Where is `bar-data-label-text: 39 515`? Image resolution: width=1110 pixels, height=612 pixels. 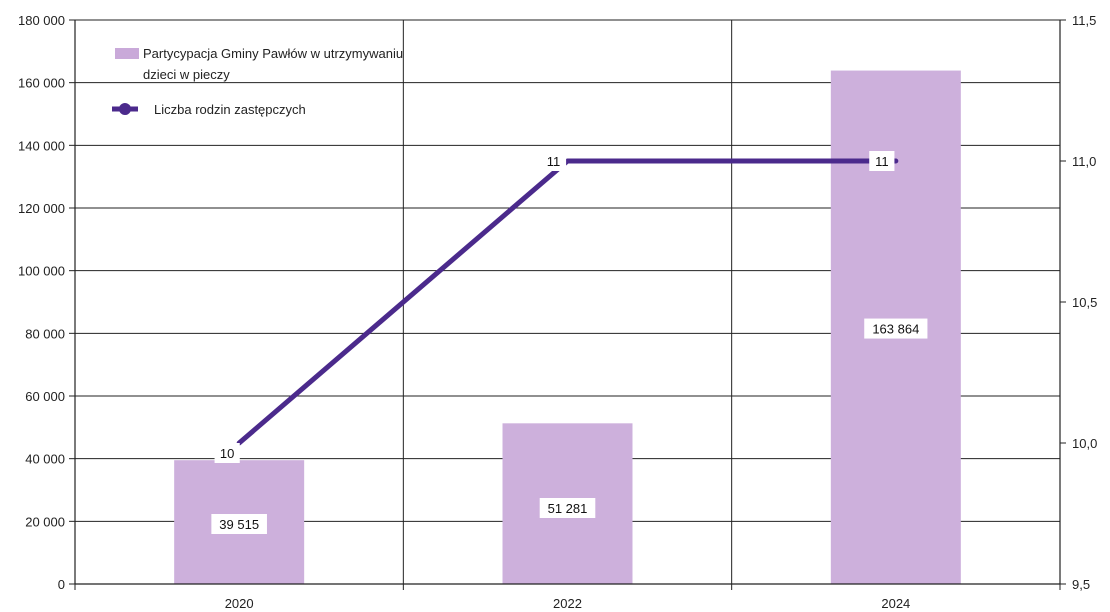
bar-data-label-text: 39 515 is located at coordinates (239, 524).